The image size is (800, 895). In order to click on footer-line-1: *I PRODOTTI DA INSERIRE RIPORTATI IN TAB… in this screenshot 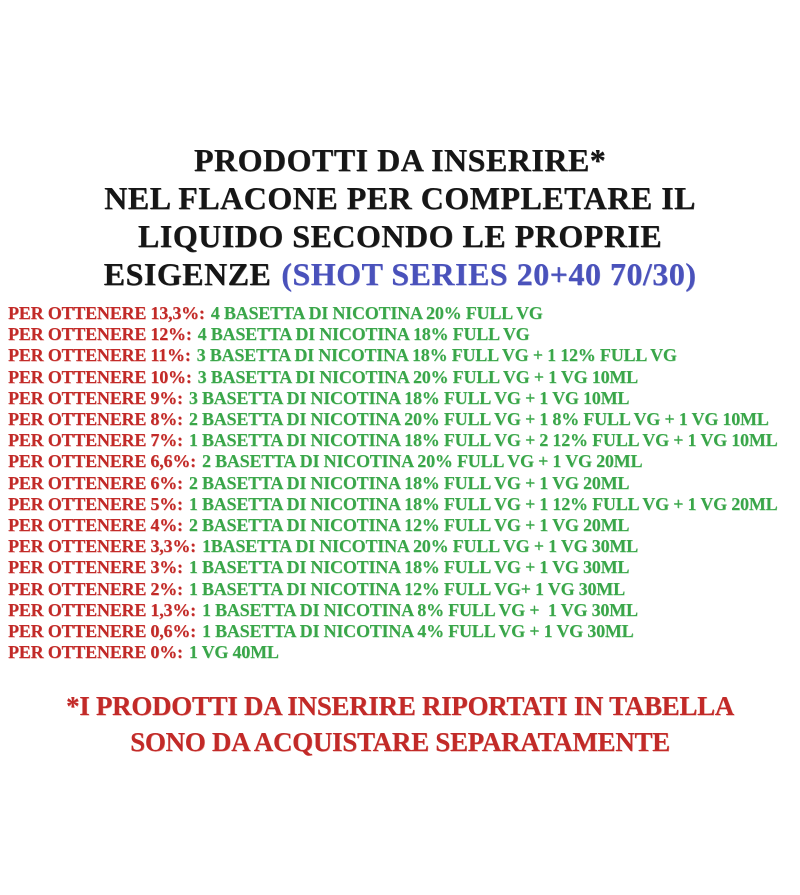, I will do `click(400, 706)`.